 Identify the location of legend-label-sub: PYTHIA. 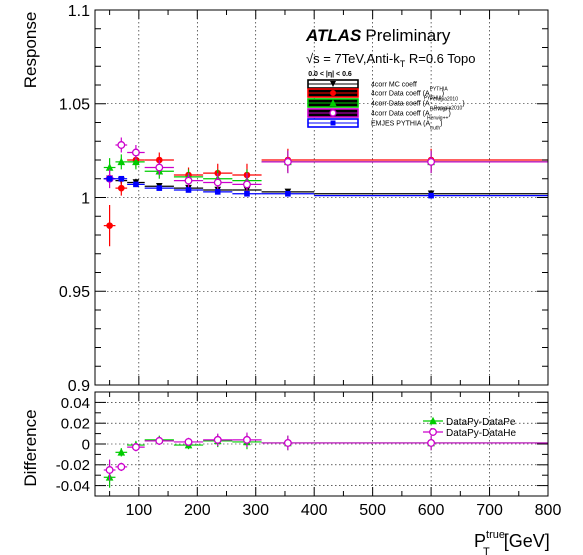
(433, 99).